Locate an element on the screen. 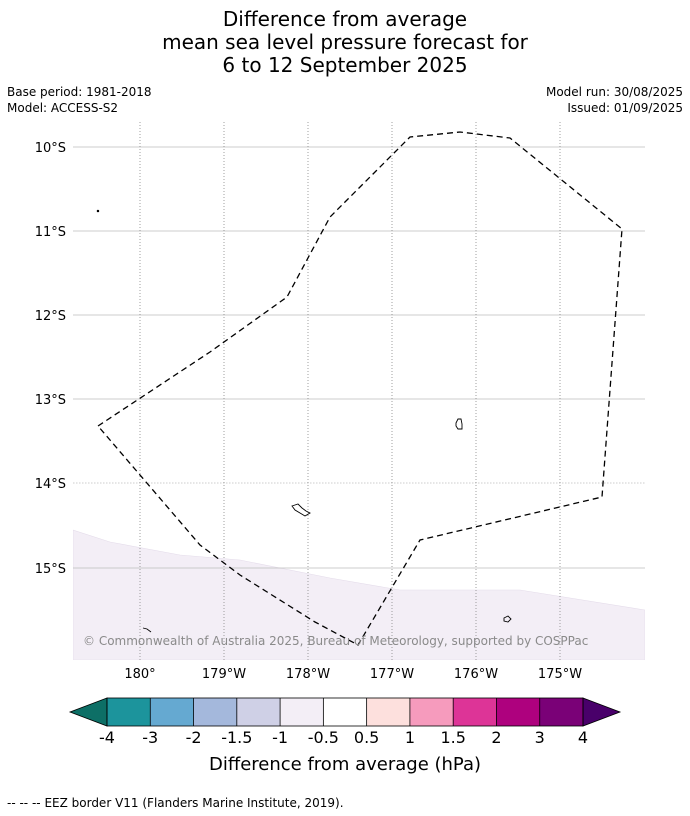 The width and height of the screenshot is (690, 816). title-line-2: mean sea level pressure forecast for is located at coordinates (345, 42).